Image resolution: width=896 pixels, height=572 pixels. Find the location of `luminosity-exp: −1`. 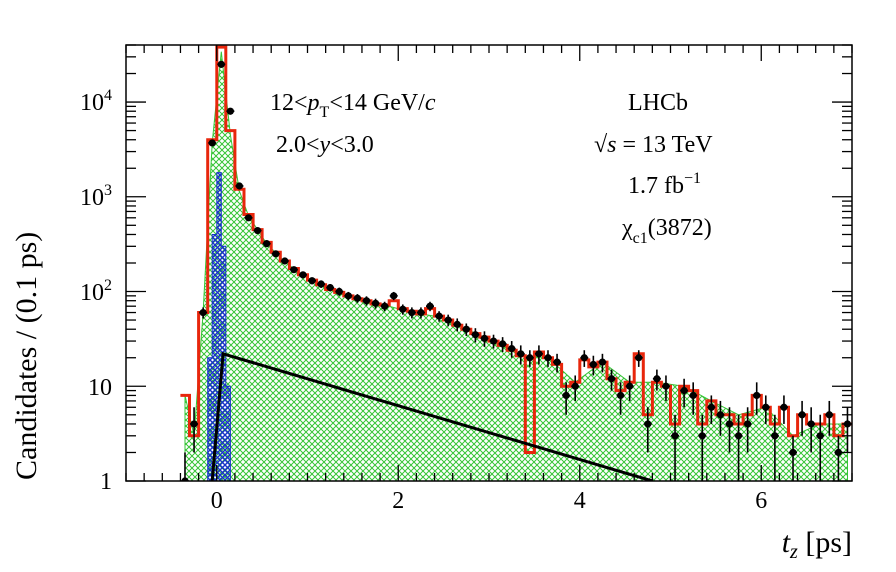

luminosity-exp: −1 is located at coordinates (692, 178).